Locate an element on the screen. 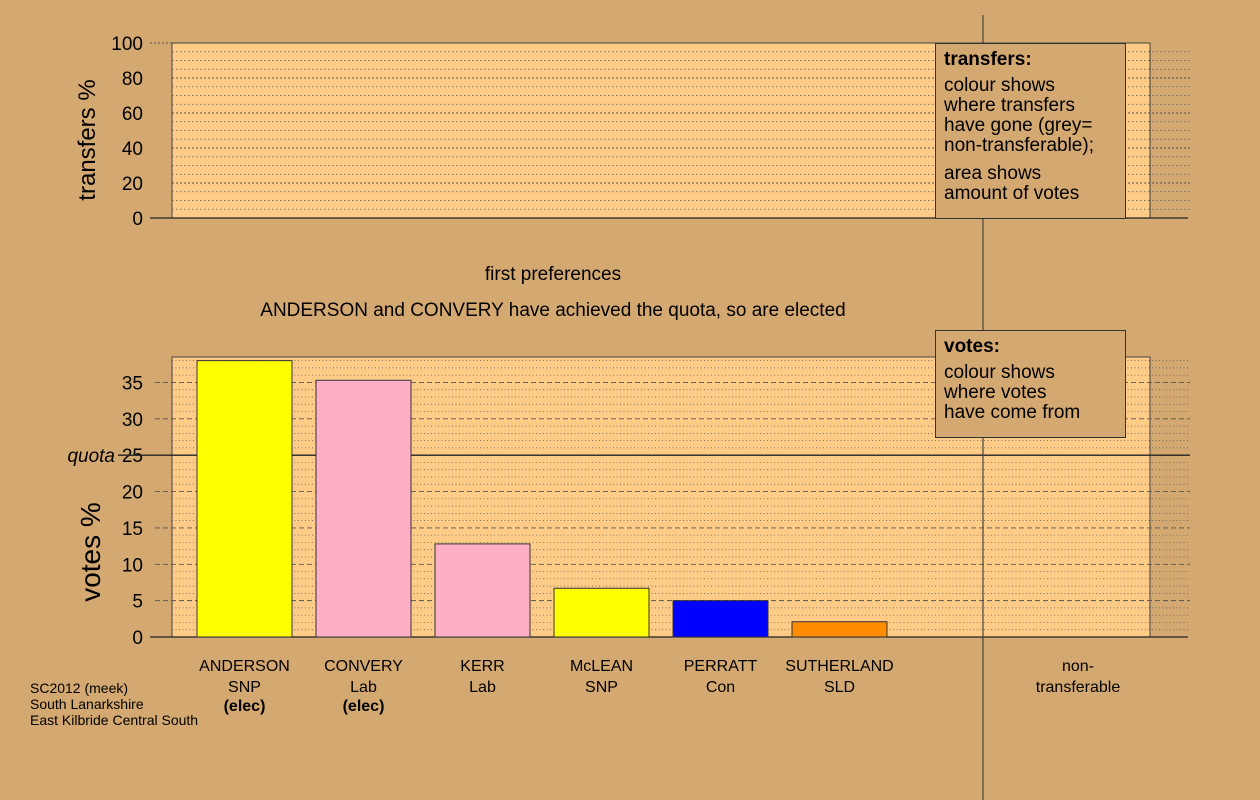  transfers-legend-title: transfers: is located at coordinates (988, 59).